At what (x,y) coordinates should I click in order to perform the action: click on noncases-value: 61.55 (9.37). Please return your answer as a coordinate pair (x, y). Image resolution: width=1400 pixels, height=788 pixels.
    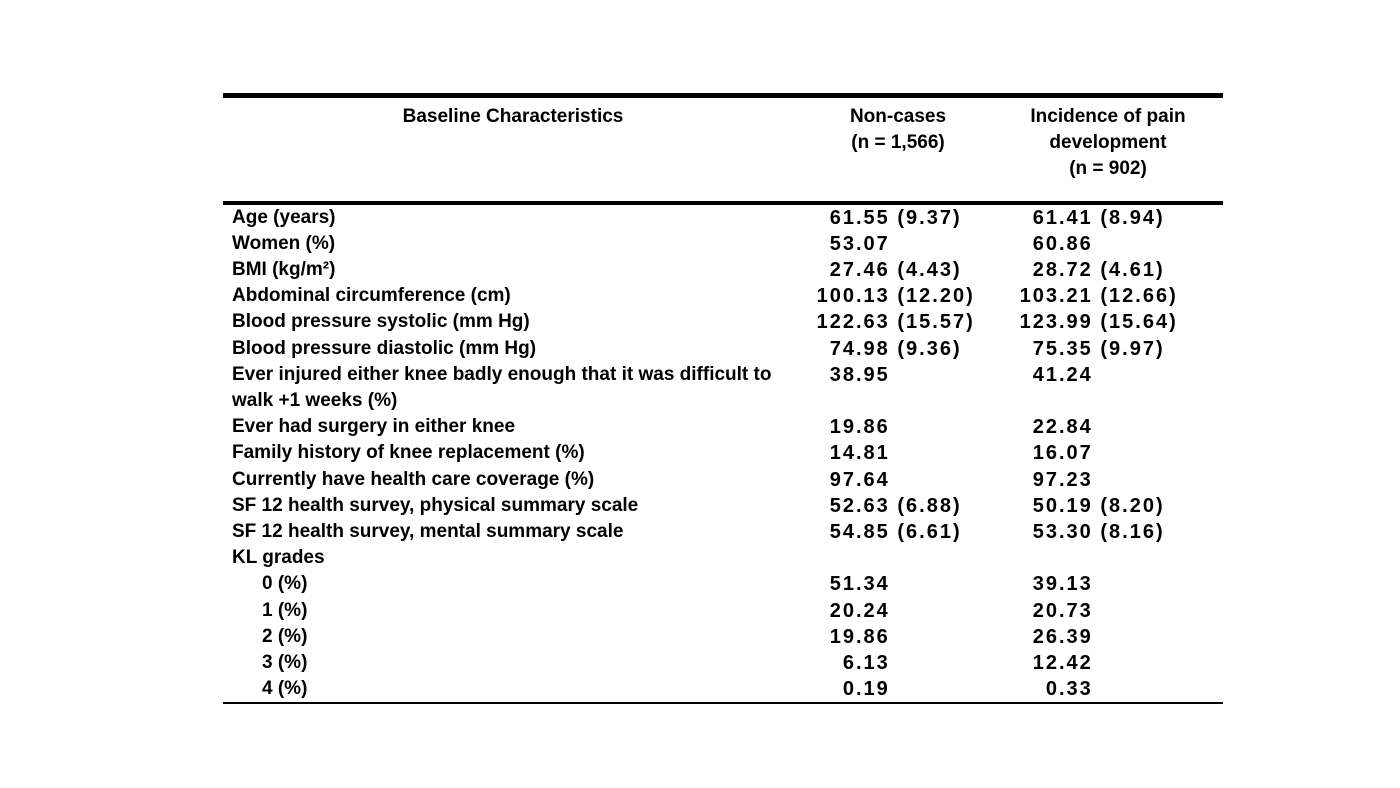
    Looking at the image, I should click on (898, 218).